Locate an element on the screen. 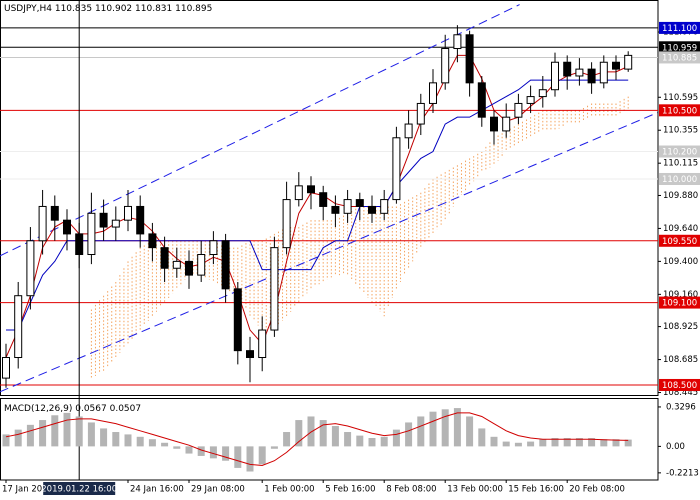 This screenshot has height=500, width=700. x-tick-label: 2019.01.22 16:00 is located at coordinates (79, 490).